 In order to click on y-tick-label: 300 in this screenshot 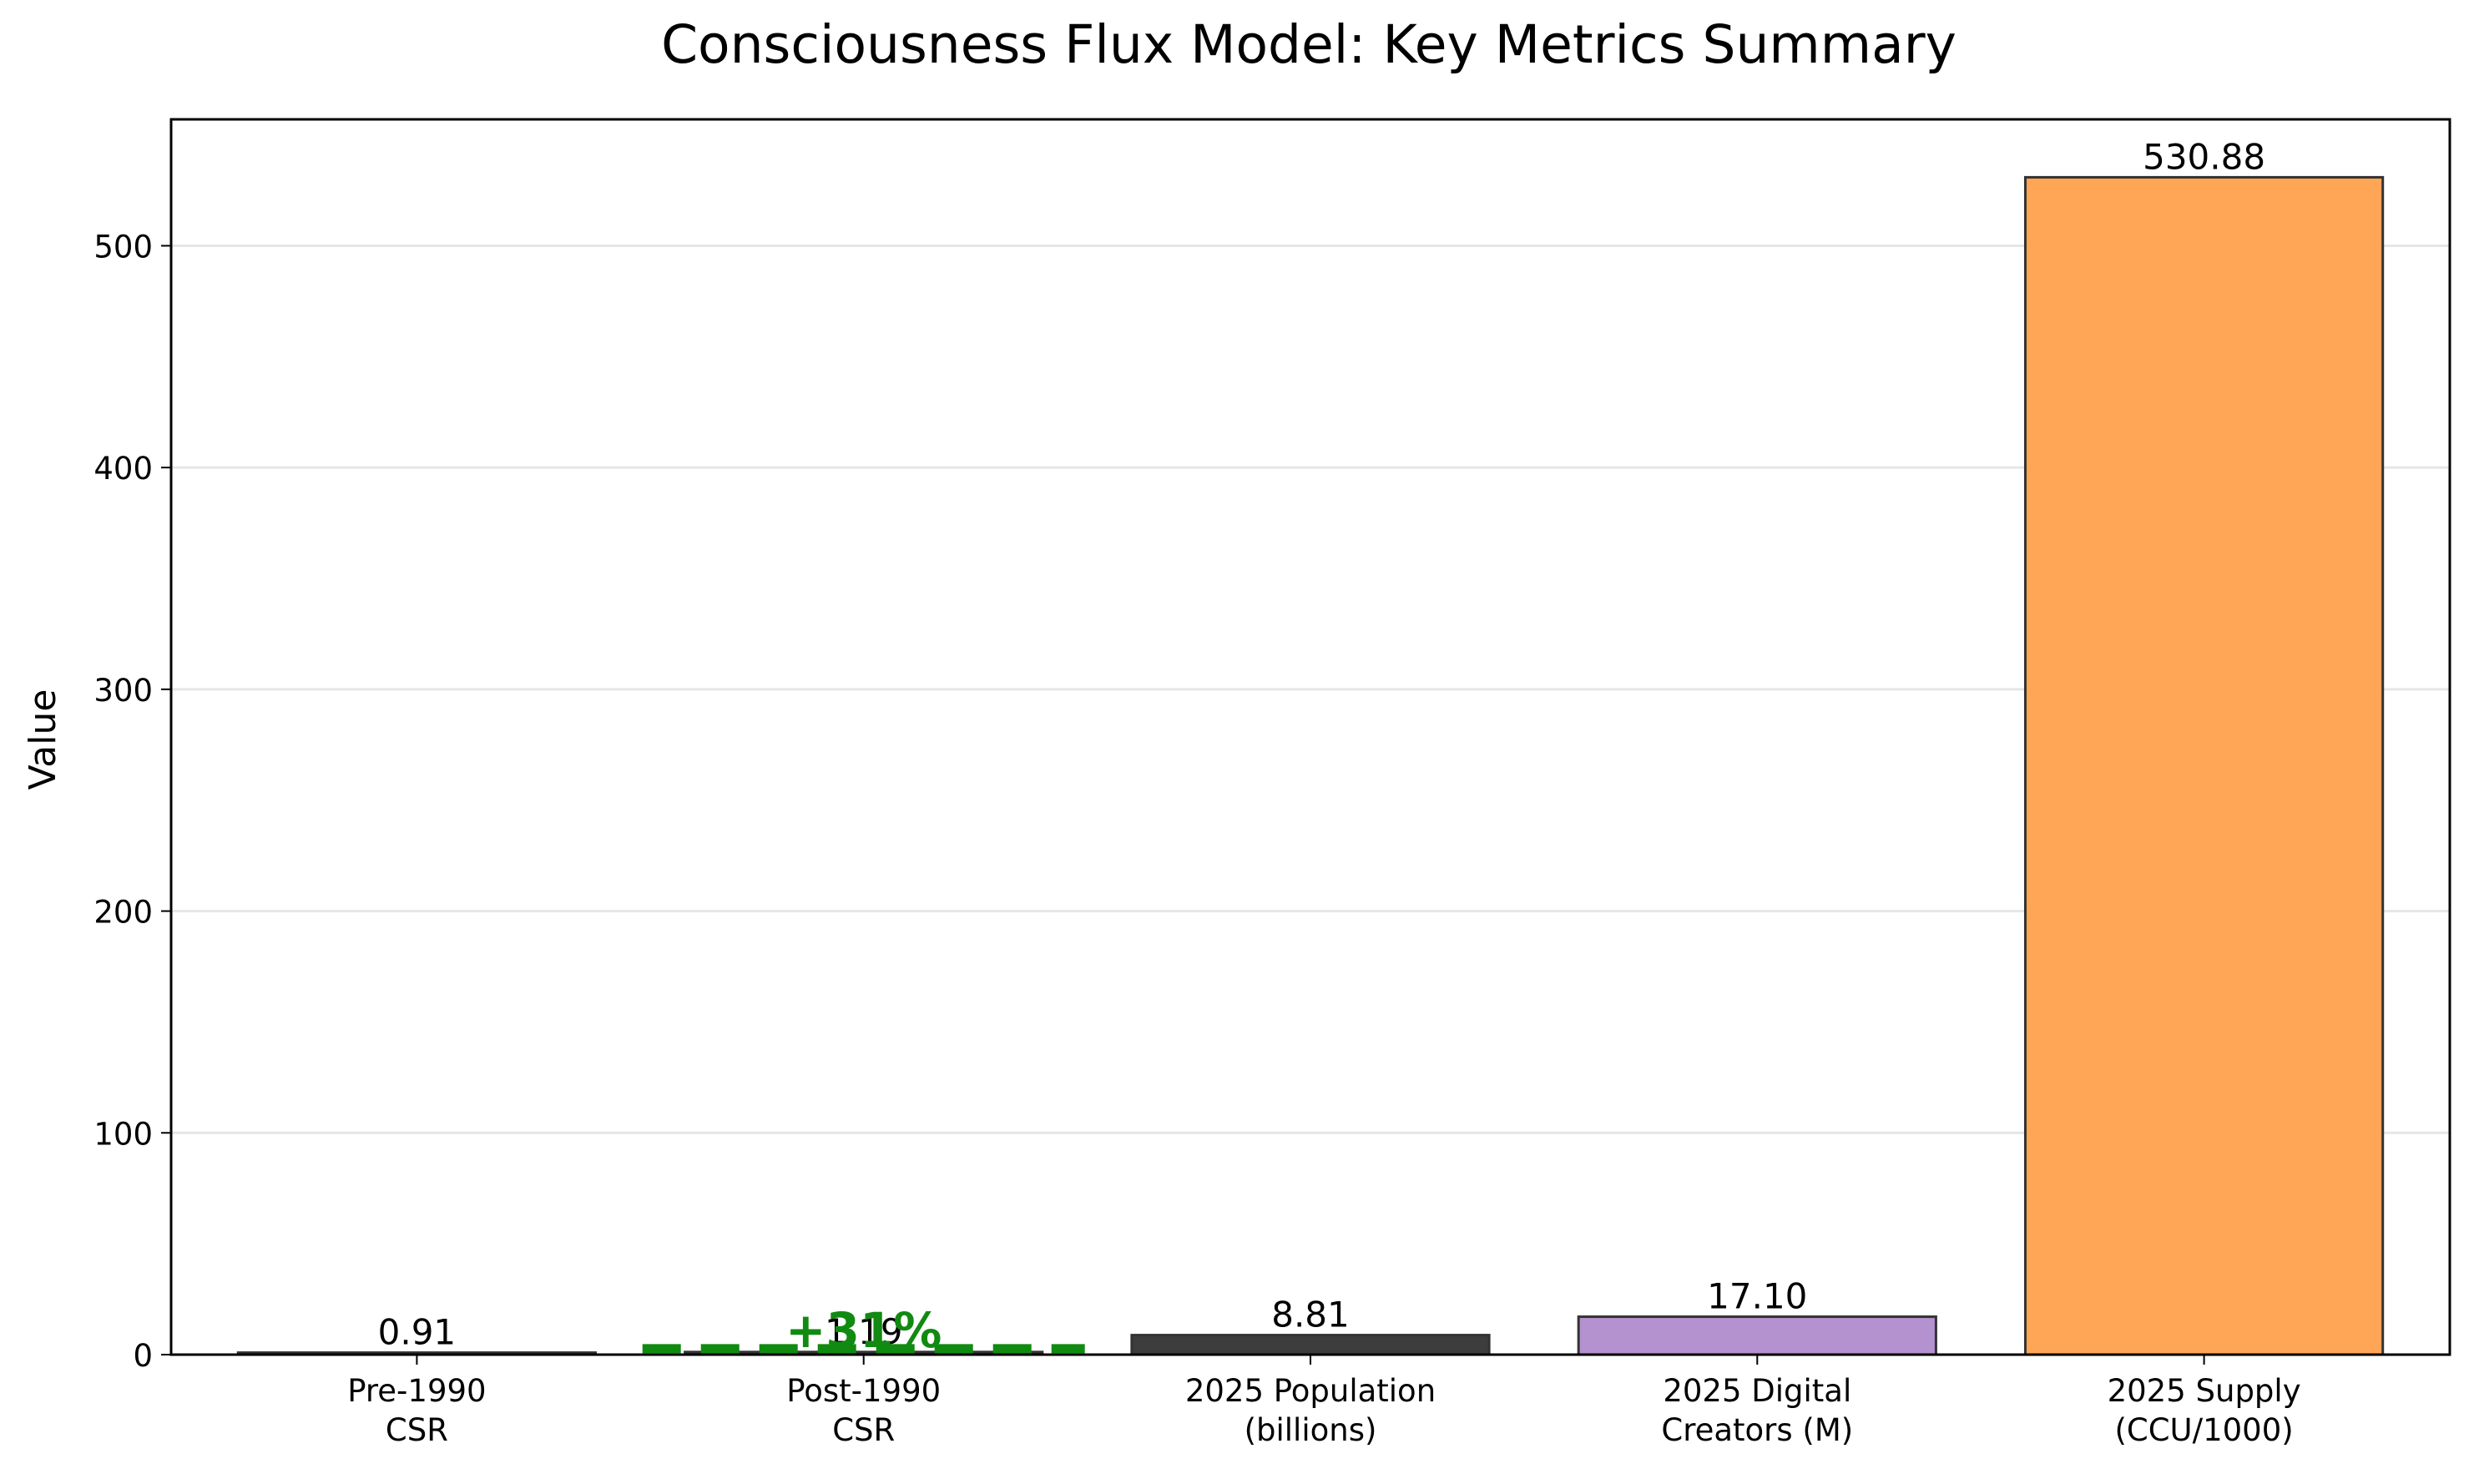, I will do `click(123, 691)`.